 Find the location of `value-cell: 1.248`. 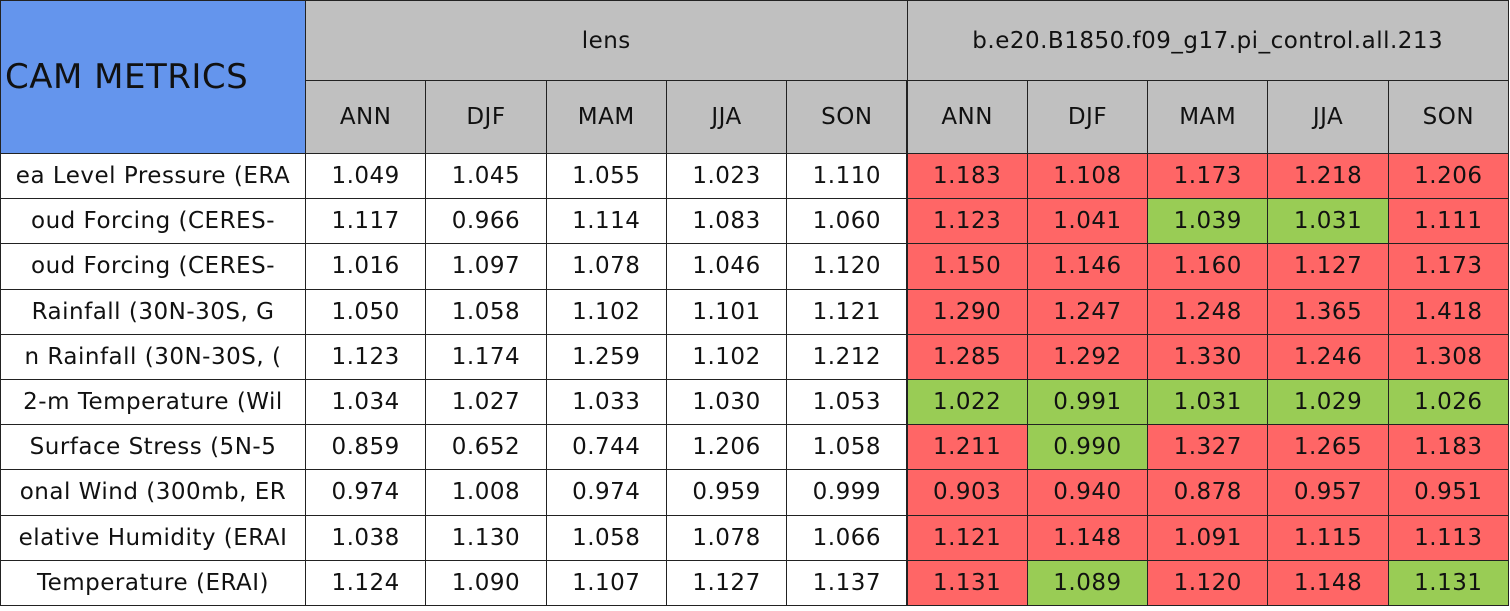

value-cell: 1.248 is located at coordinates (1208, 311).